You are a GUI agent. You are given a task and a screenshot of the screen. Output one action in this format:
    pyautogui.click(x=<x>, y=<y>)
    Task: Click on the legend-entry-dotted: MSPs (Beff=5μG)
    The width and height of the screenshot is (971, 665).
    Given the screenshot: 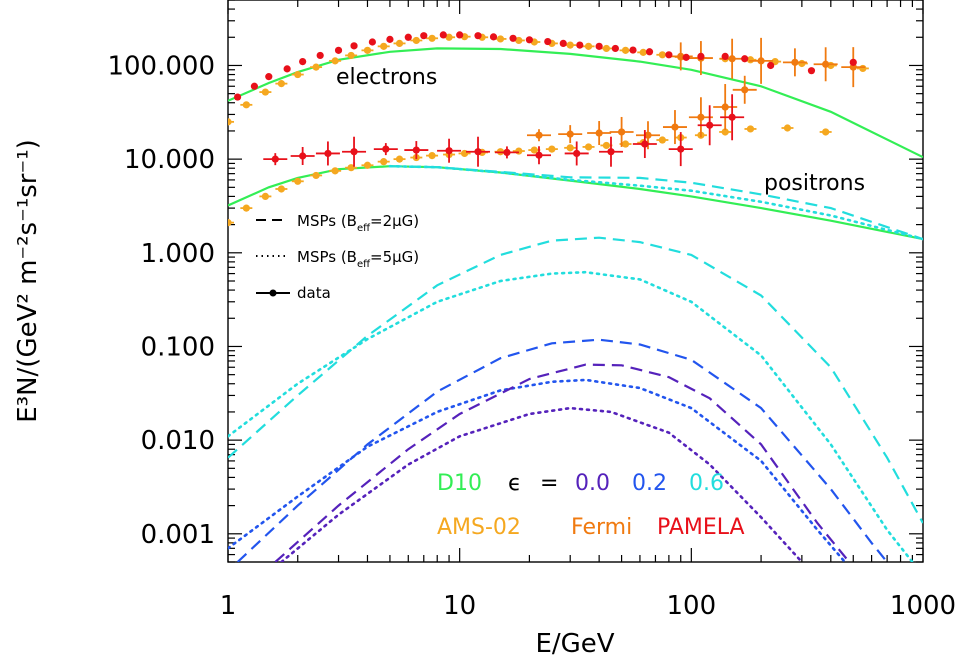 What is the action you would take?
    pyautogui.click(x=358, y=259)
    